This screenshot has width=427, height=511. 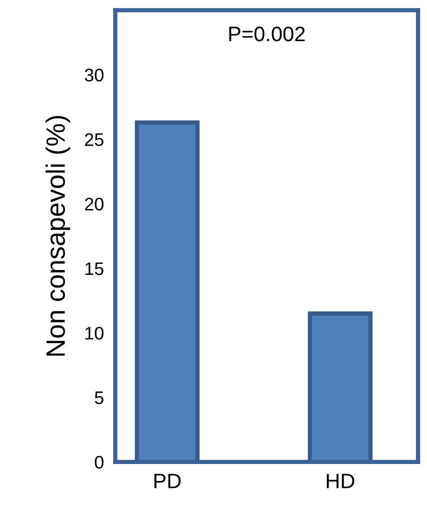 I want to click on y-tick-label: 20, so click(x=94, y=204).